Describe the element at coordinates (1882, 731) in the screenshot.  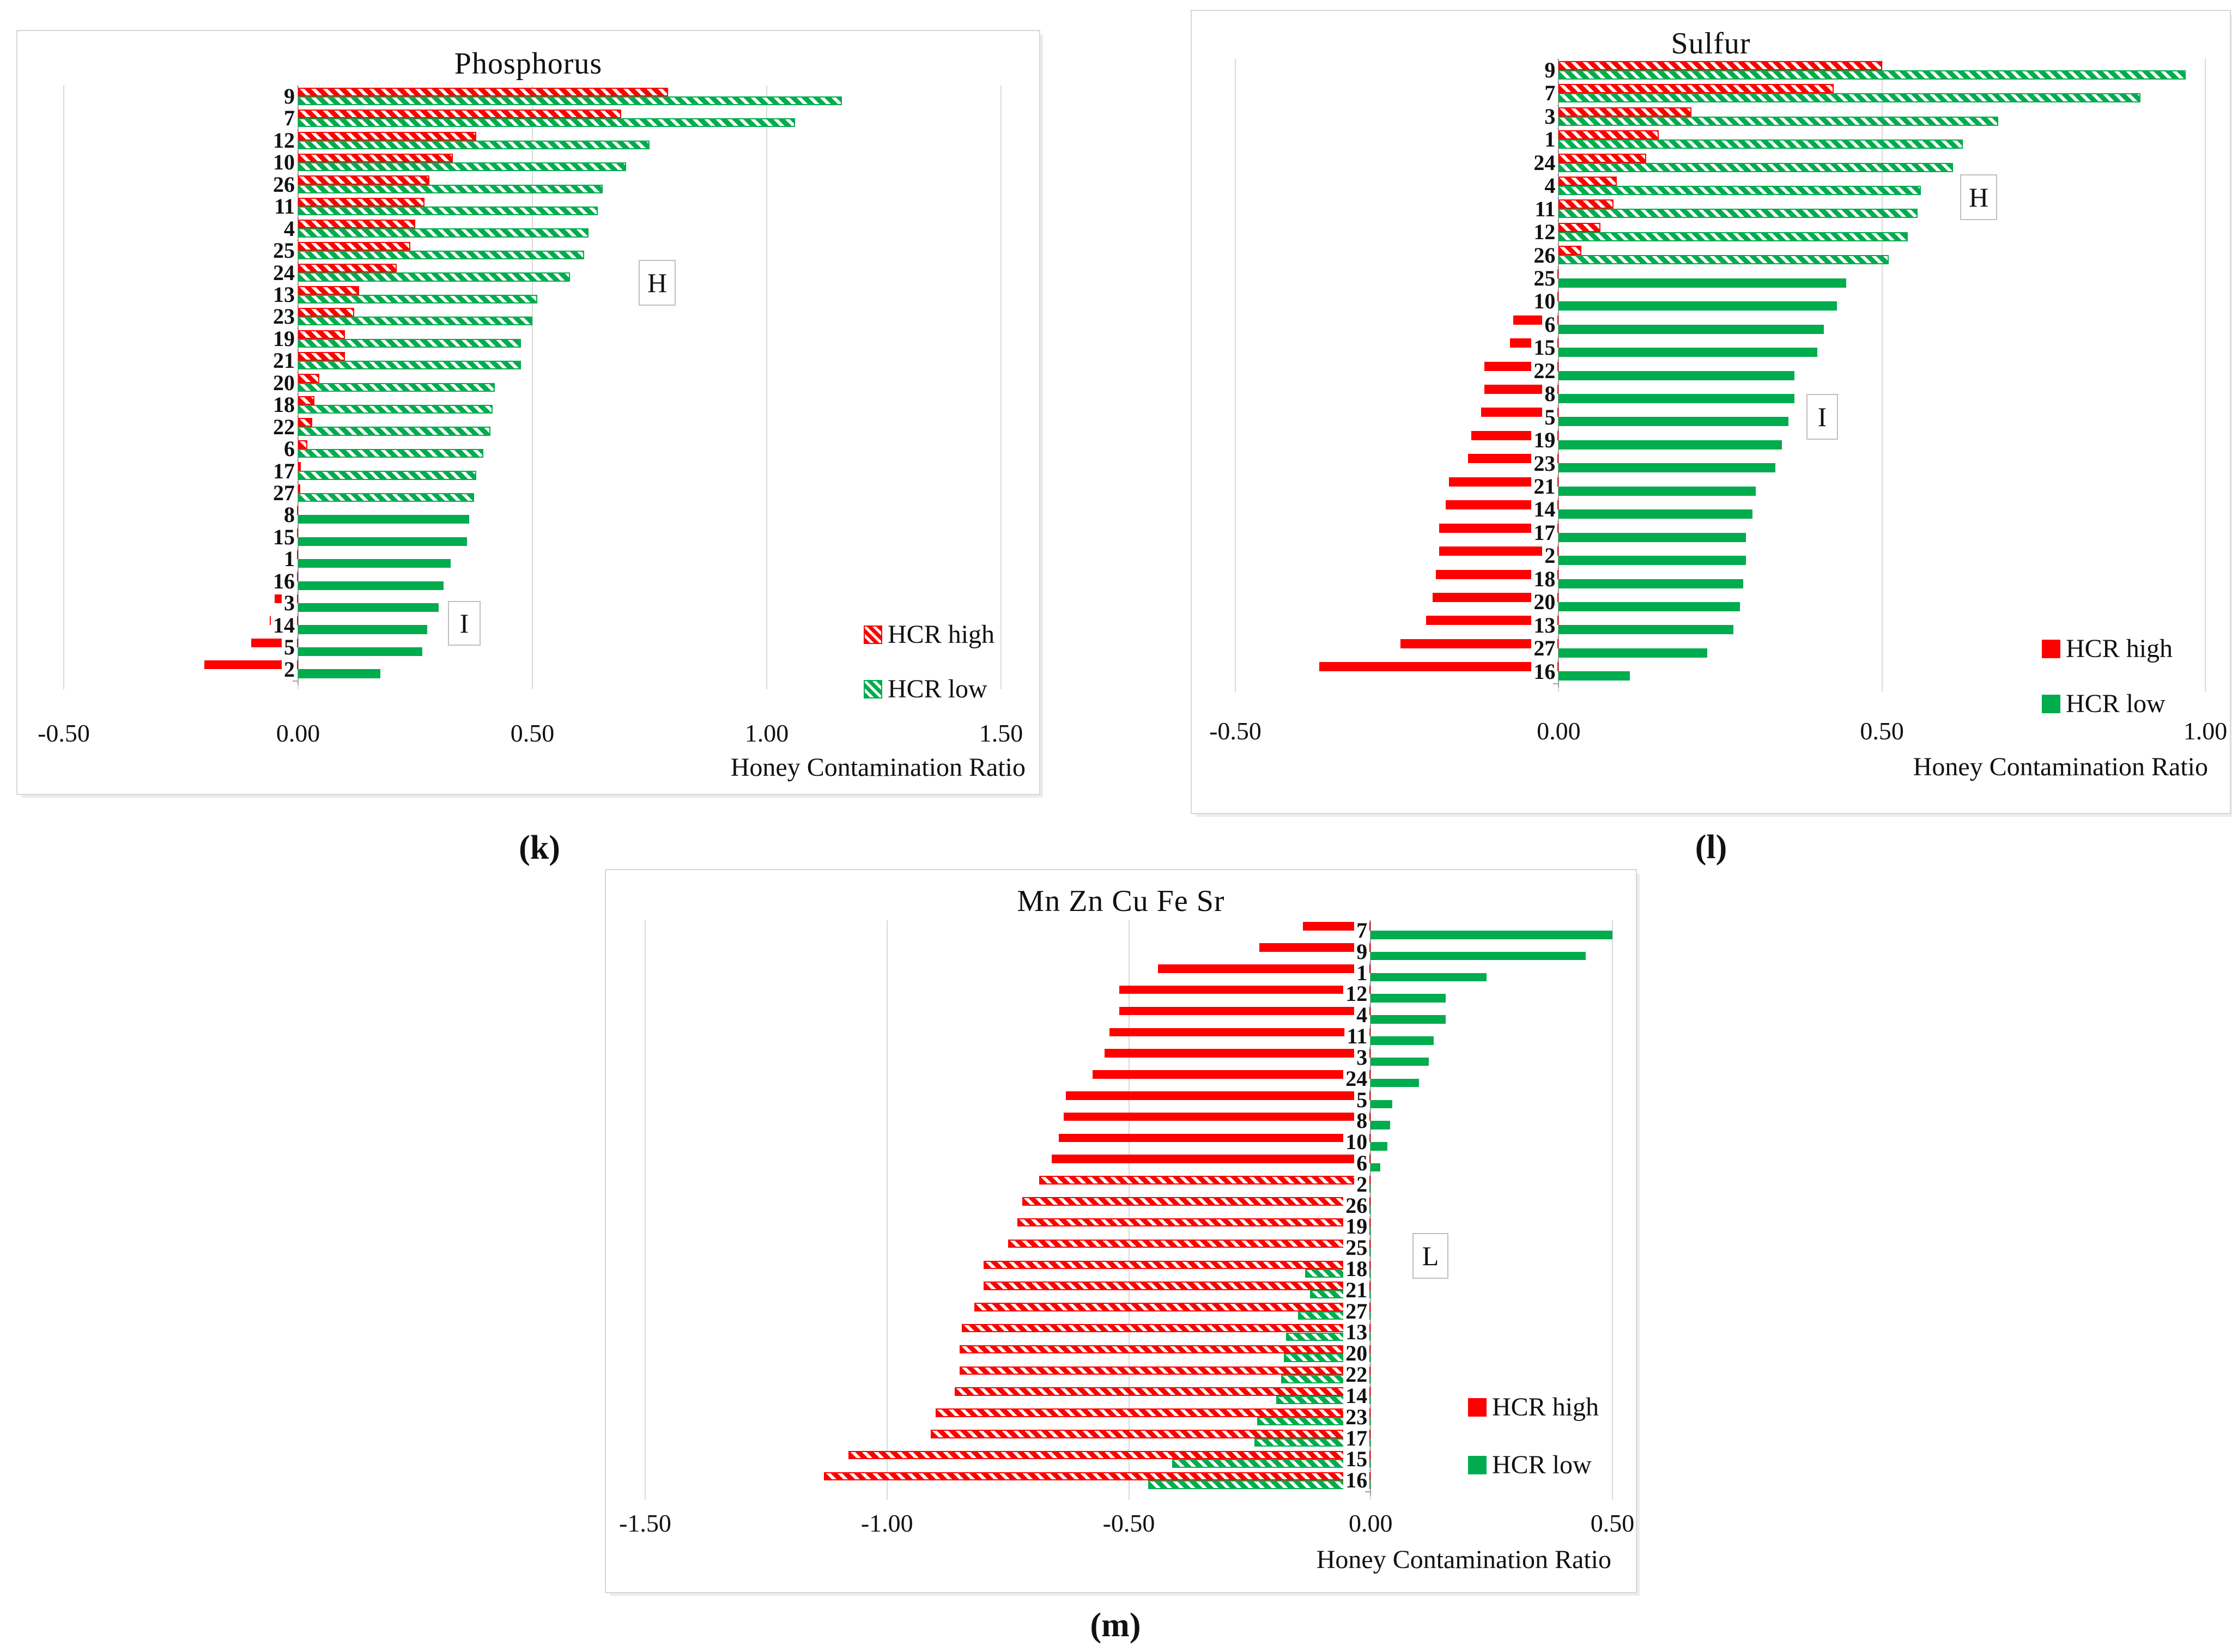
I see `x-tick-label: 0.50` at that location.